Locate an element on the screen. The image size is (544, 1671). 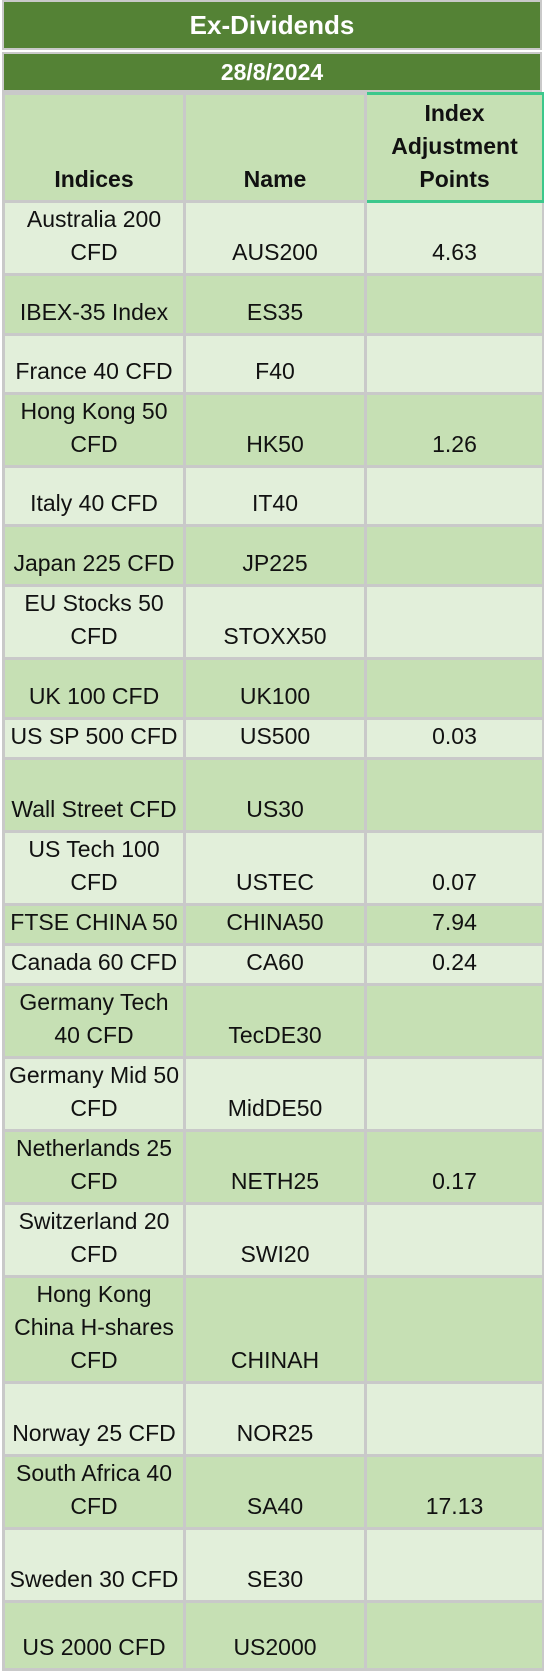
index-cell: US SP 500 CFD is located at coordinates (94, 738).